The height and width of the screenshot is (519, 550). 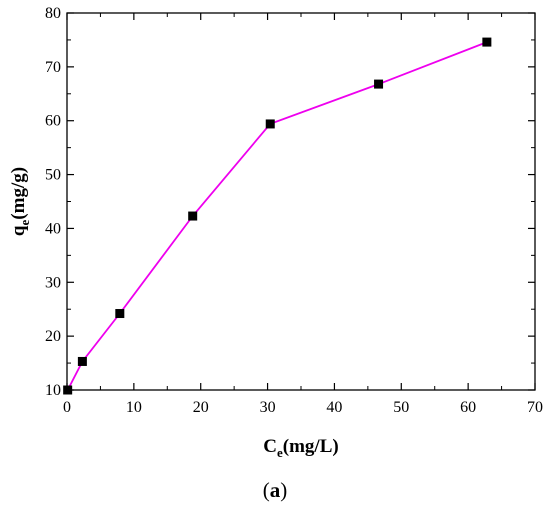 What do you see at coordinates (20, 201) in the screenshot?
I see `y-axis-label: qe(mg/g)` at bounding box center [20, 201].